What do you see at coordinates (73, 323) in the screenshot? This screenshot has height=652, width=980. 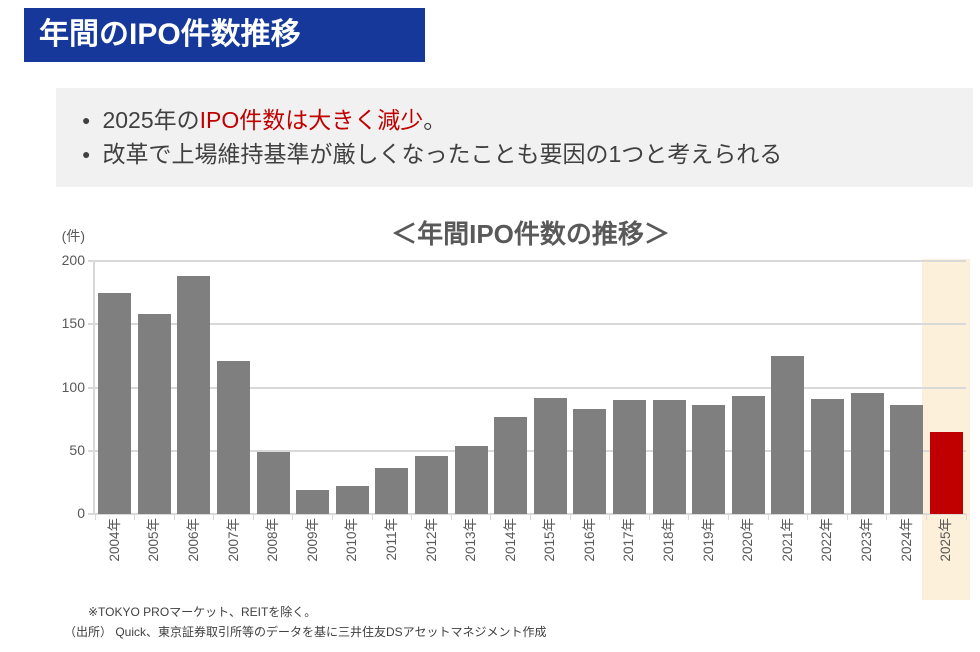 I see `y-tick-label-150: 150` at bounding box center [73, 323].